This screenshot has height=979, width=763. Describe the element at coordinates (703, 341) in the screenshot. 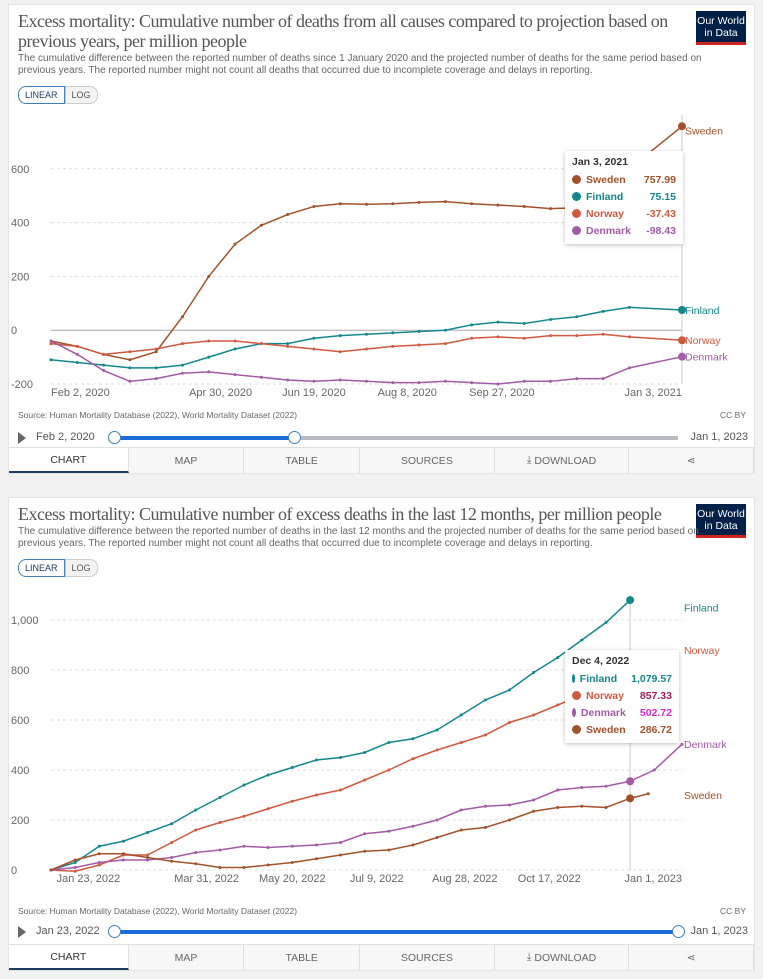

I see `series-end-label: Norway` at that location.